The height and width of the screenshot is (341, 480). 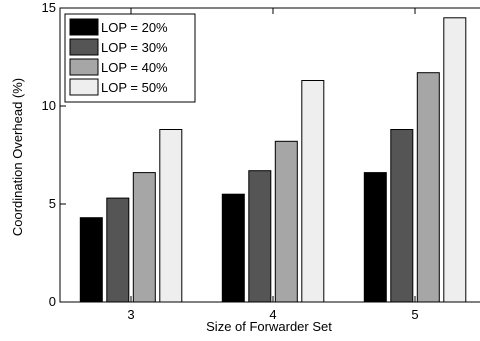 What do you see at coordinates (130, 314) in the screenshot?
I see `x-tick-label: 3` at bounding box center [130, 314].